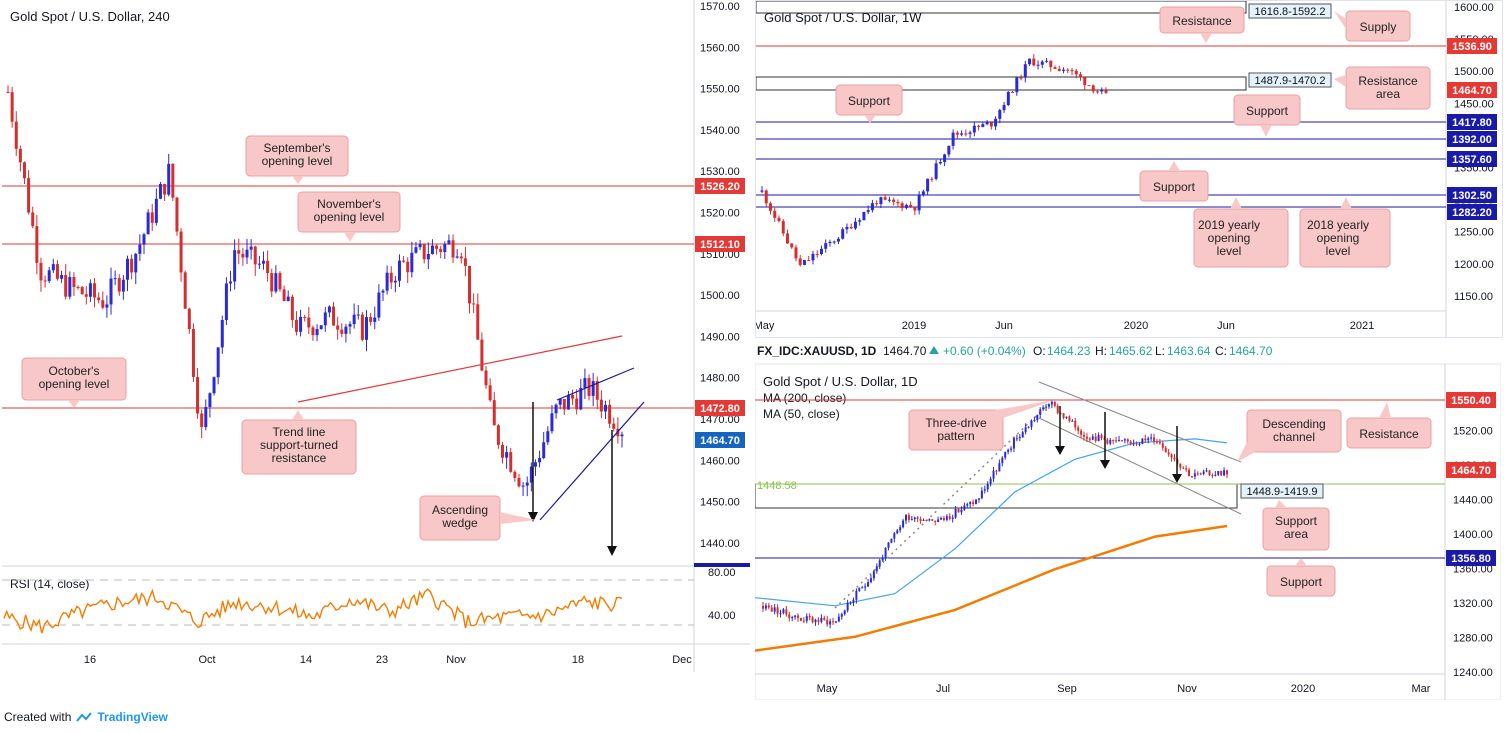 The image size is (1504, 732). I want to click on open-value: 1464.23, so click(1069, 351).